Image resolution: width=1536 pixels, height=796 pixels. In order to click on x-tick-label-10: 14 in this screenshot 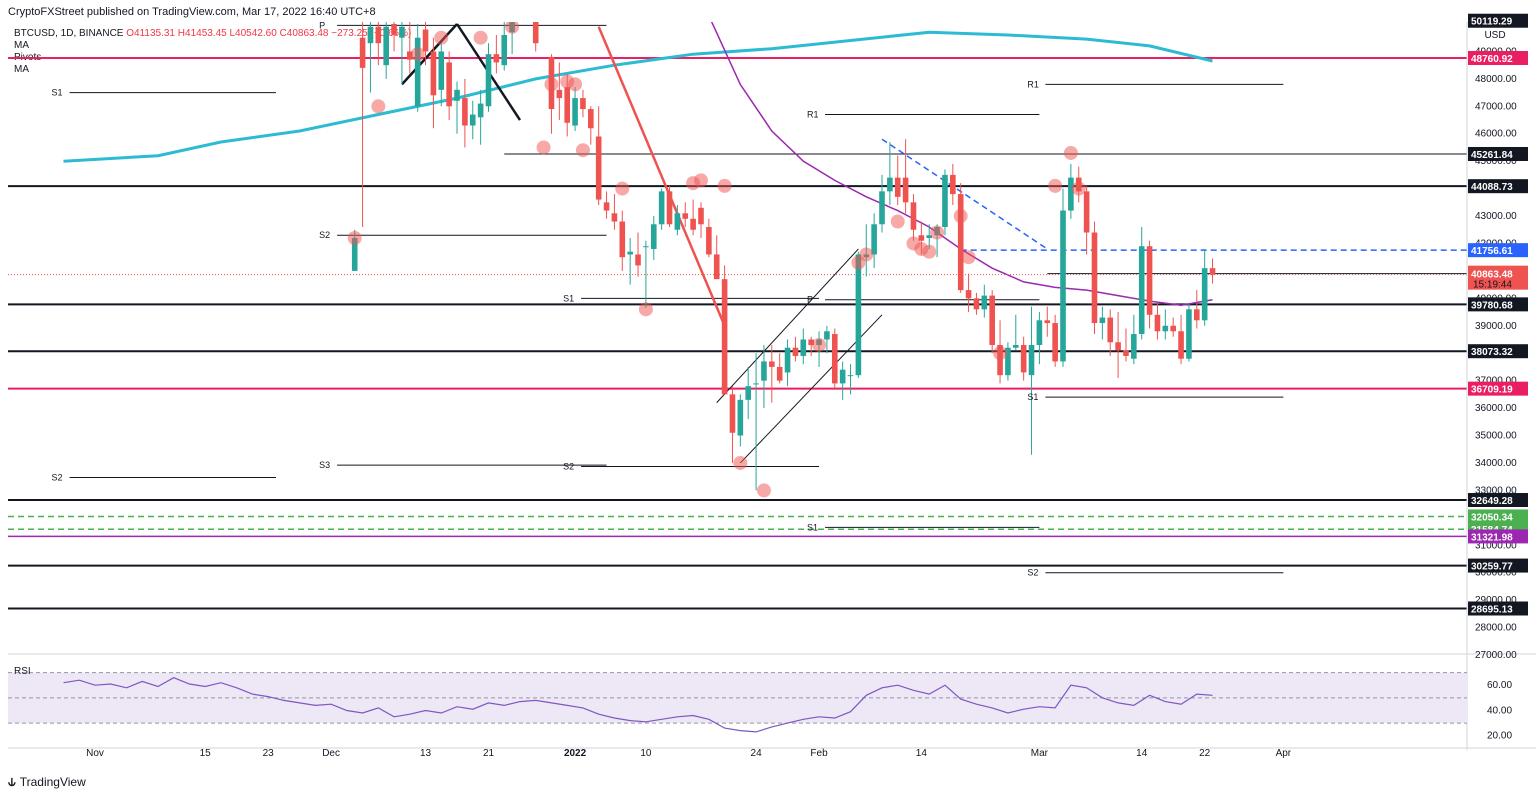, I will do `click(922, 753)`.